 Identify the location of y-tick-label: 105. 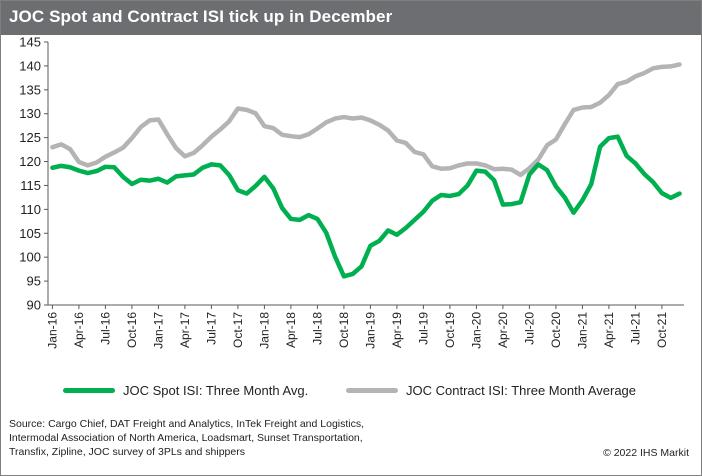
(30, 233).